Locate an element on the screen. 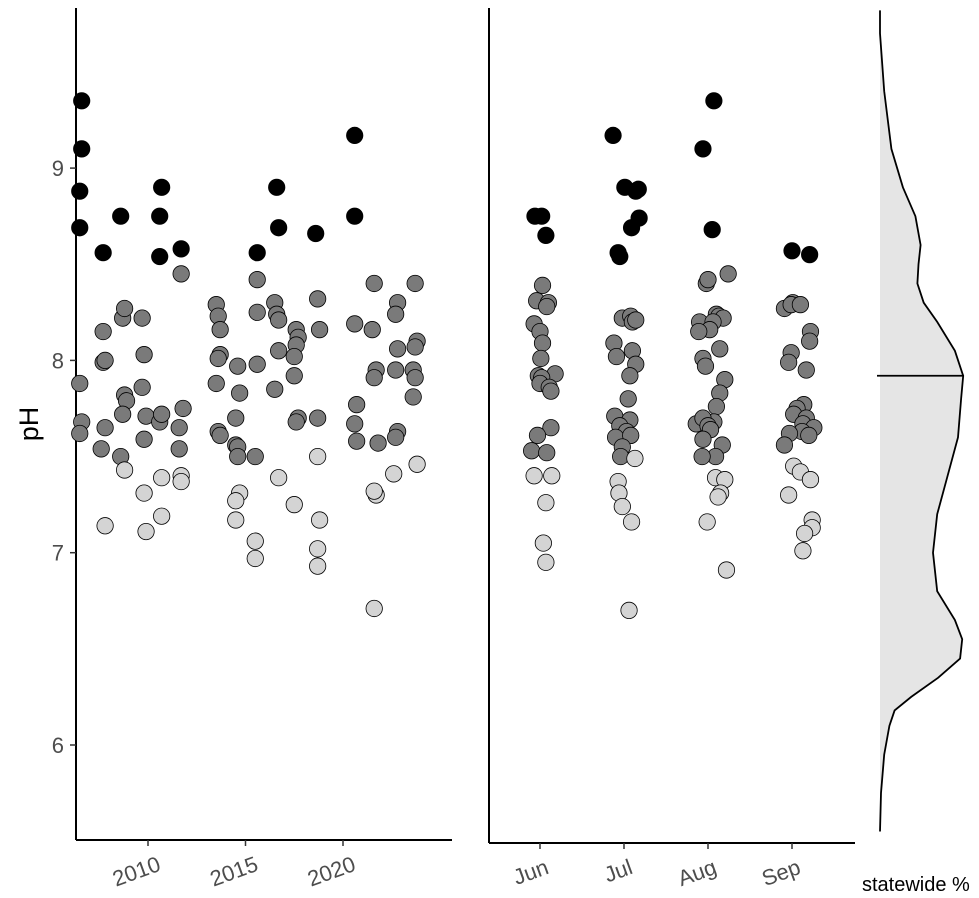  density-area is located at coordinates (922, 421).